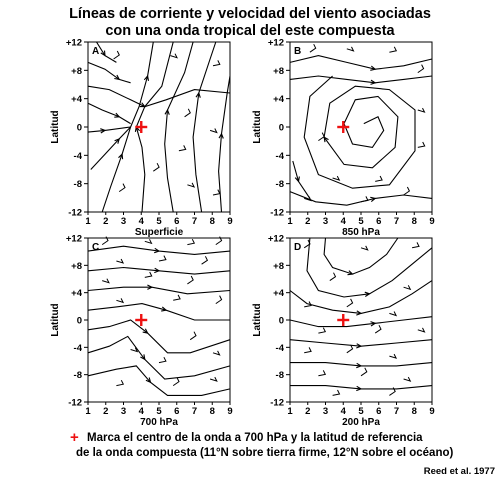  What do you see at coordinates (280, 184) in the screenshot?
I see `y-tick-label: -8` at bounding box center [280, 184].